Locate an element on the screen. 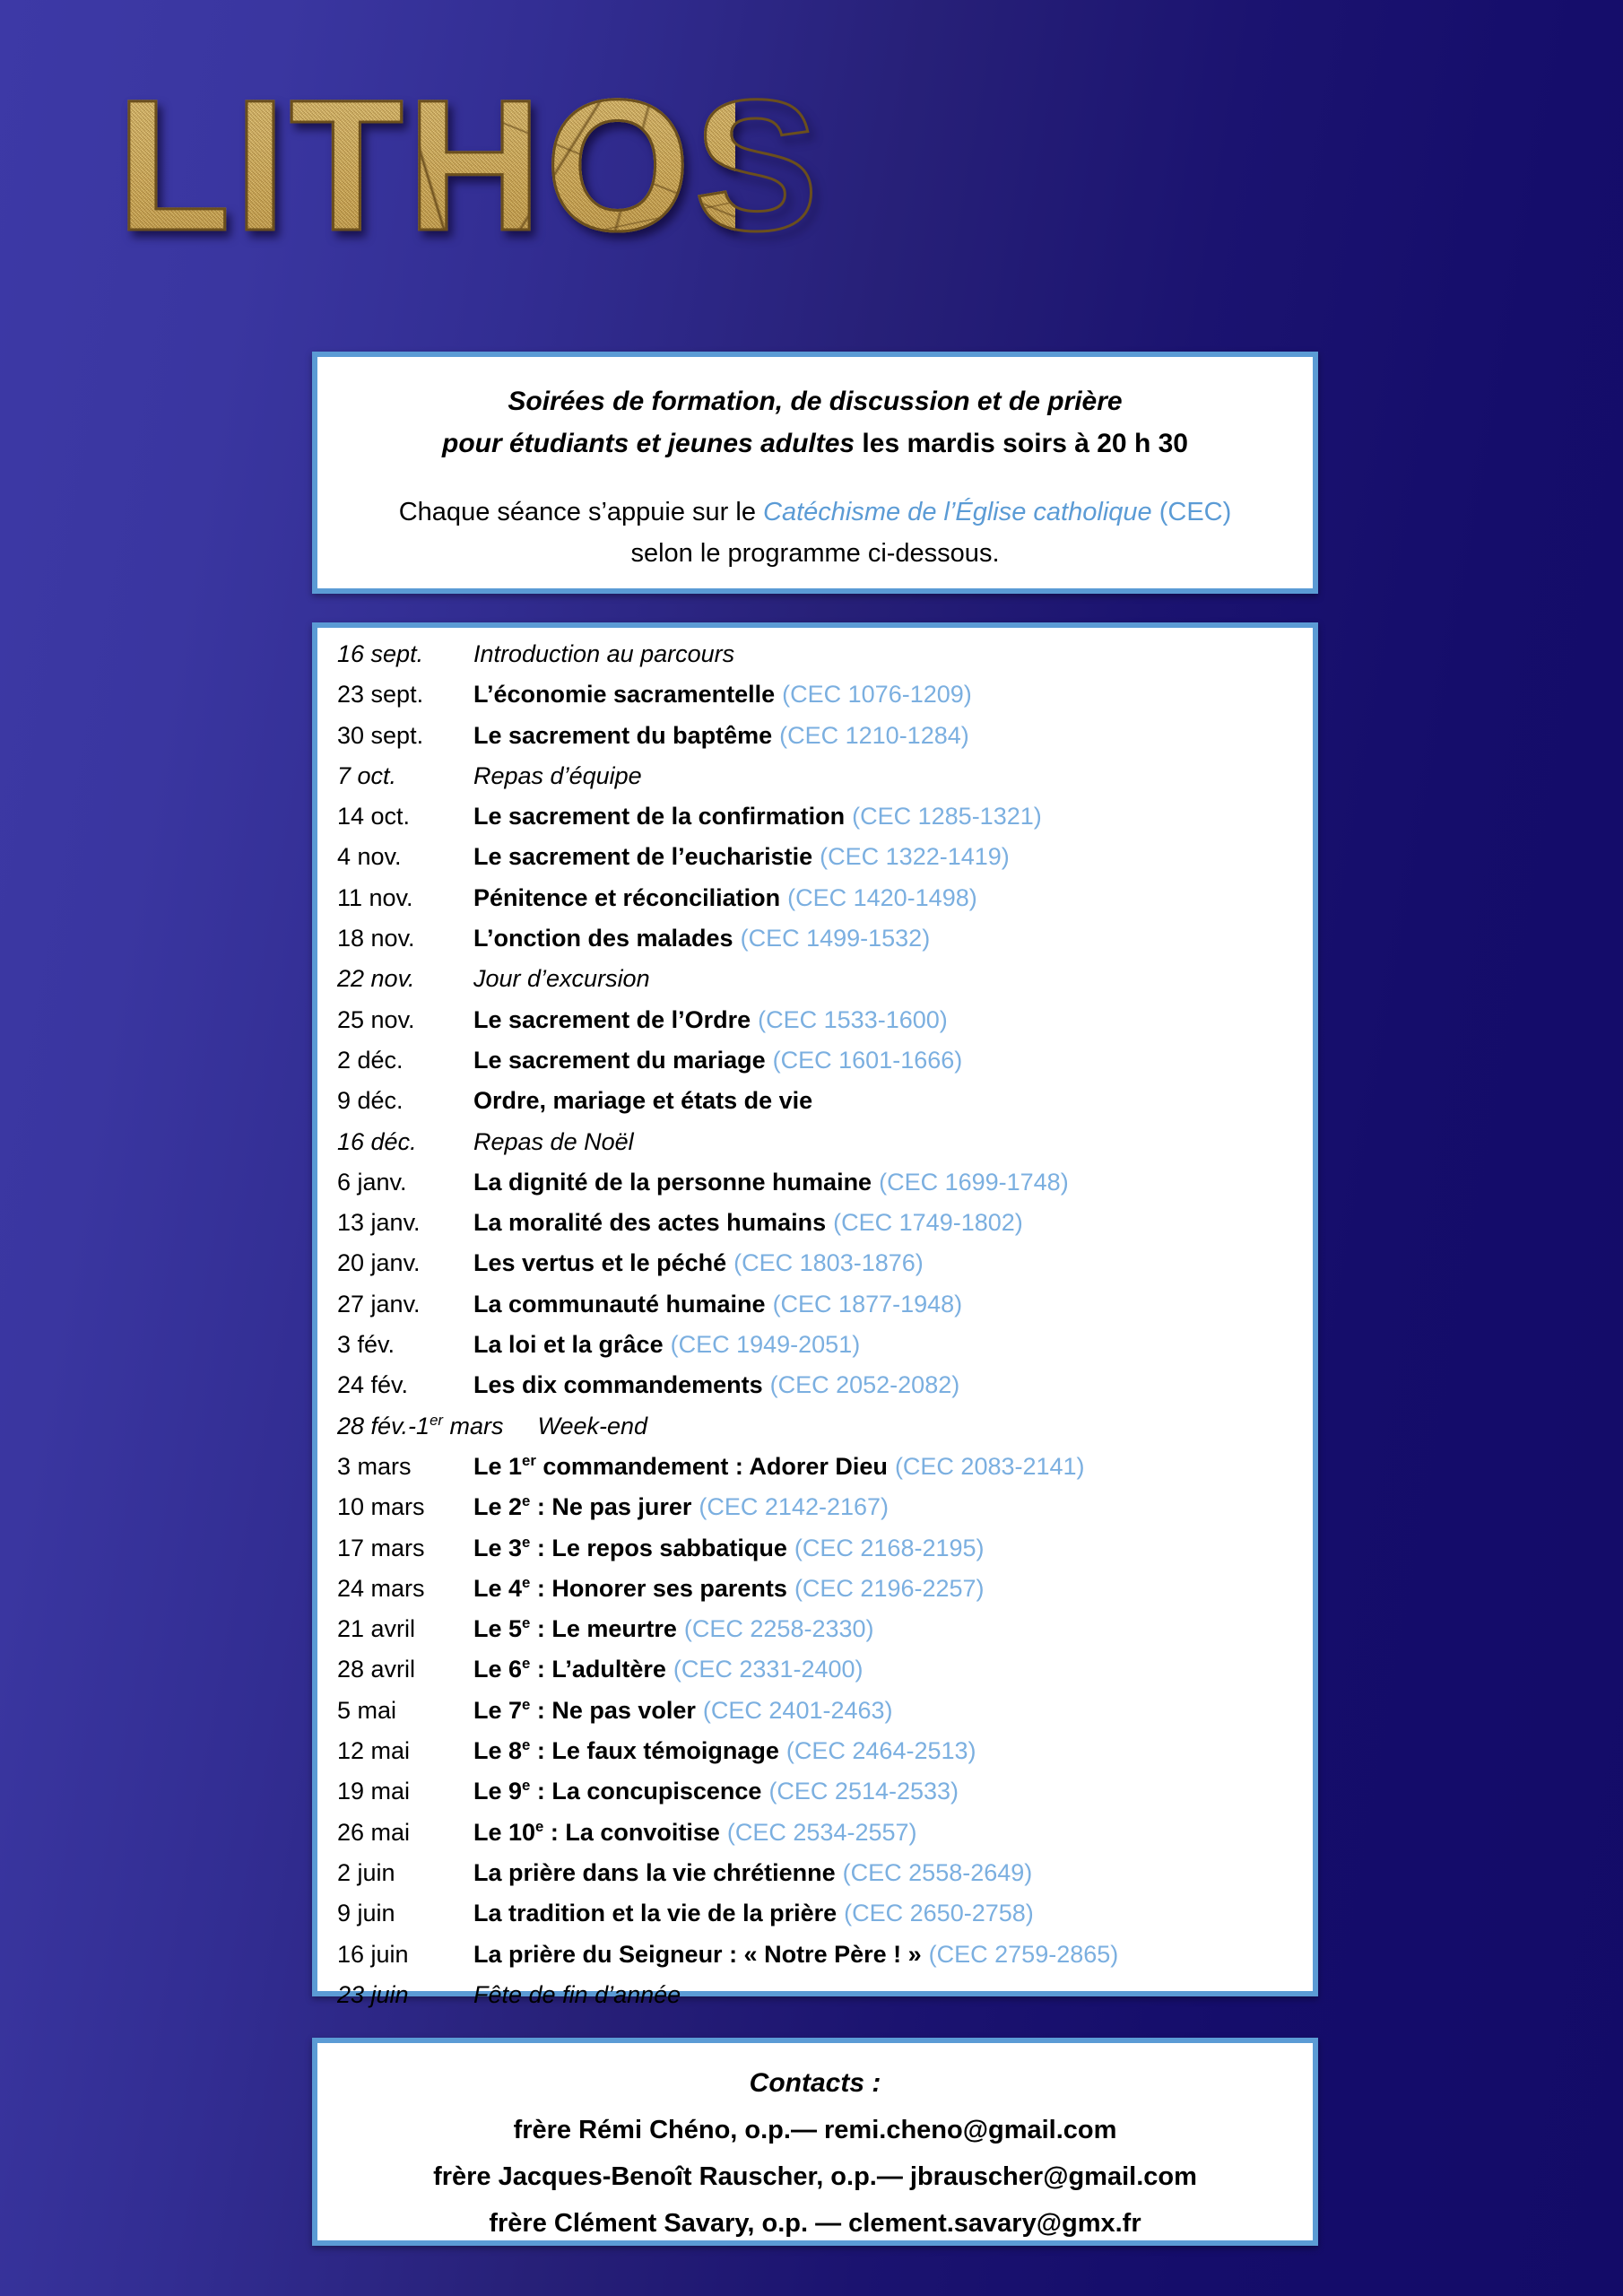 This screenshot has height=2296, width=1623. program-row-date: 16 sept. is located at coordinates (380, 653).